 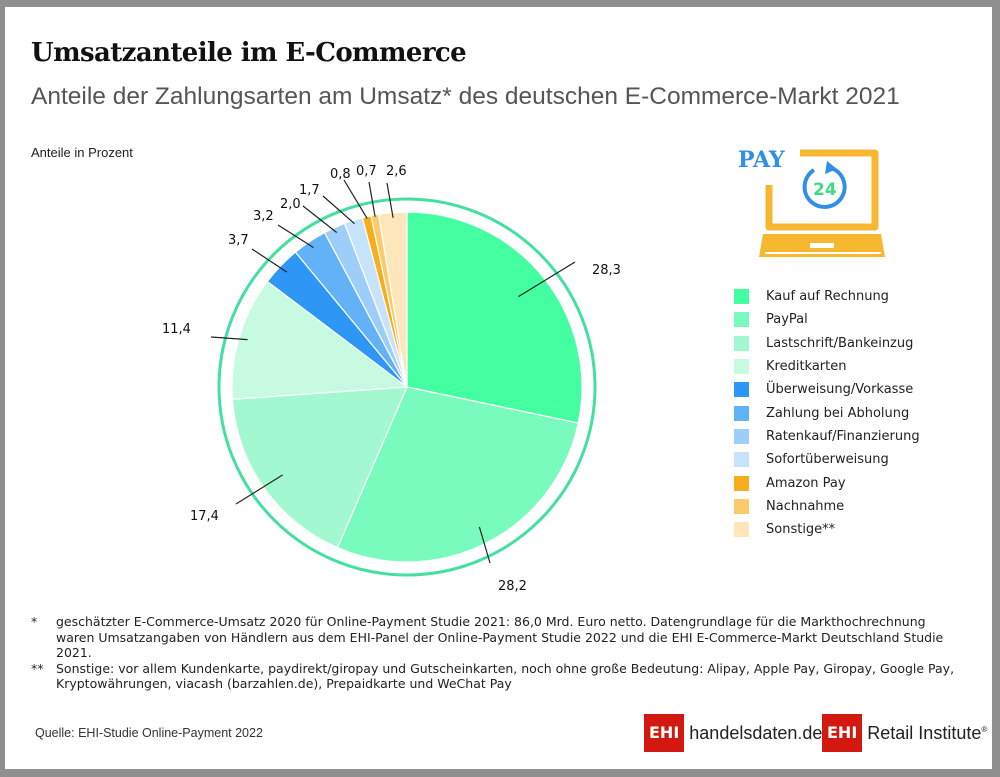 What do you see at coordinates (984, 729) in the screenshot?
I see `registered-mark: ®` at bounding box center [984, 729].